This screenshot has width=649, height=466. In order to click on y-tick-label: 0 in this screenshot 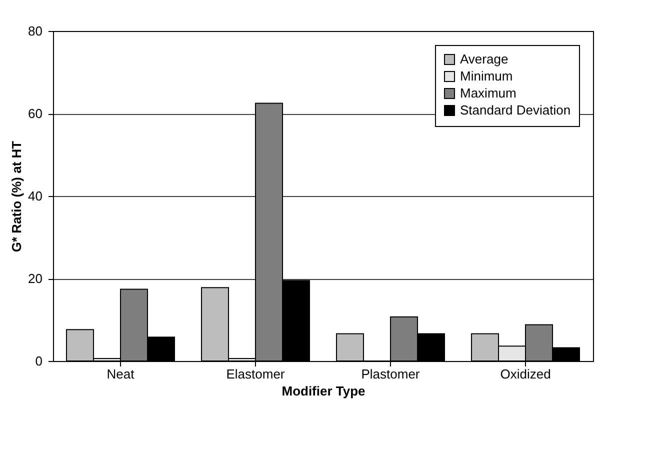, I will do `click(38, 361)`.